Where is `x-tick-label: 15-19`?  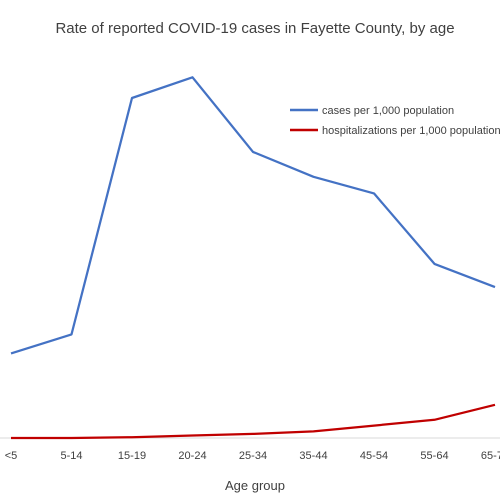
x-tick-label: 15-19 is located at coordinates (132, 456).